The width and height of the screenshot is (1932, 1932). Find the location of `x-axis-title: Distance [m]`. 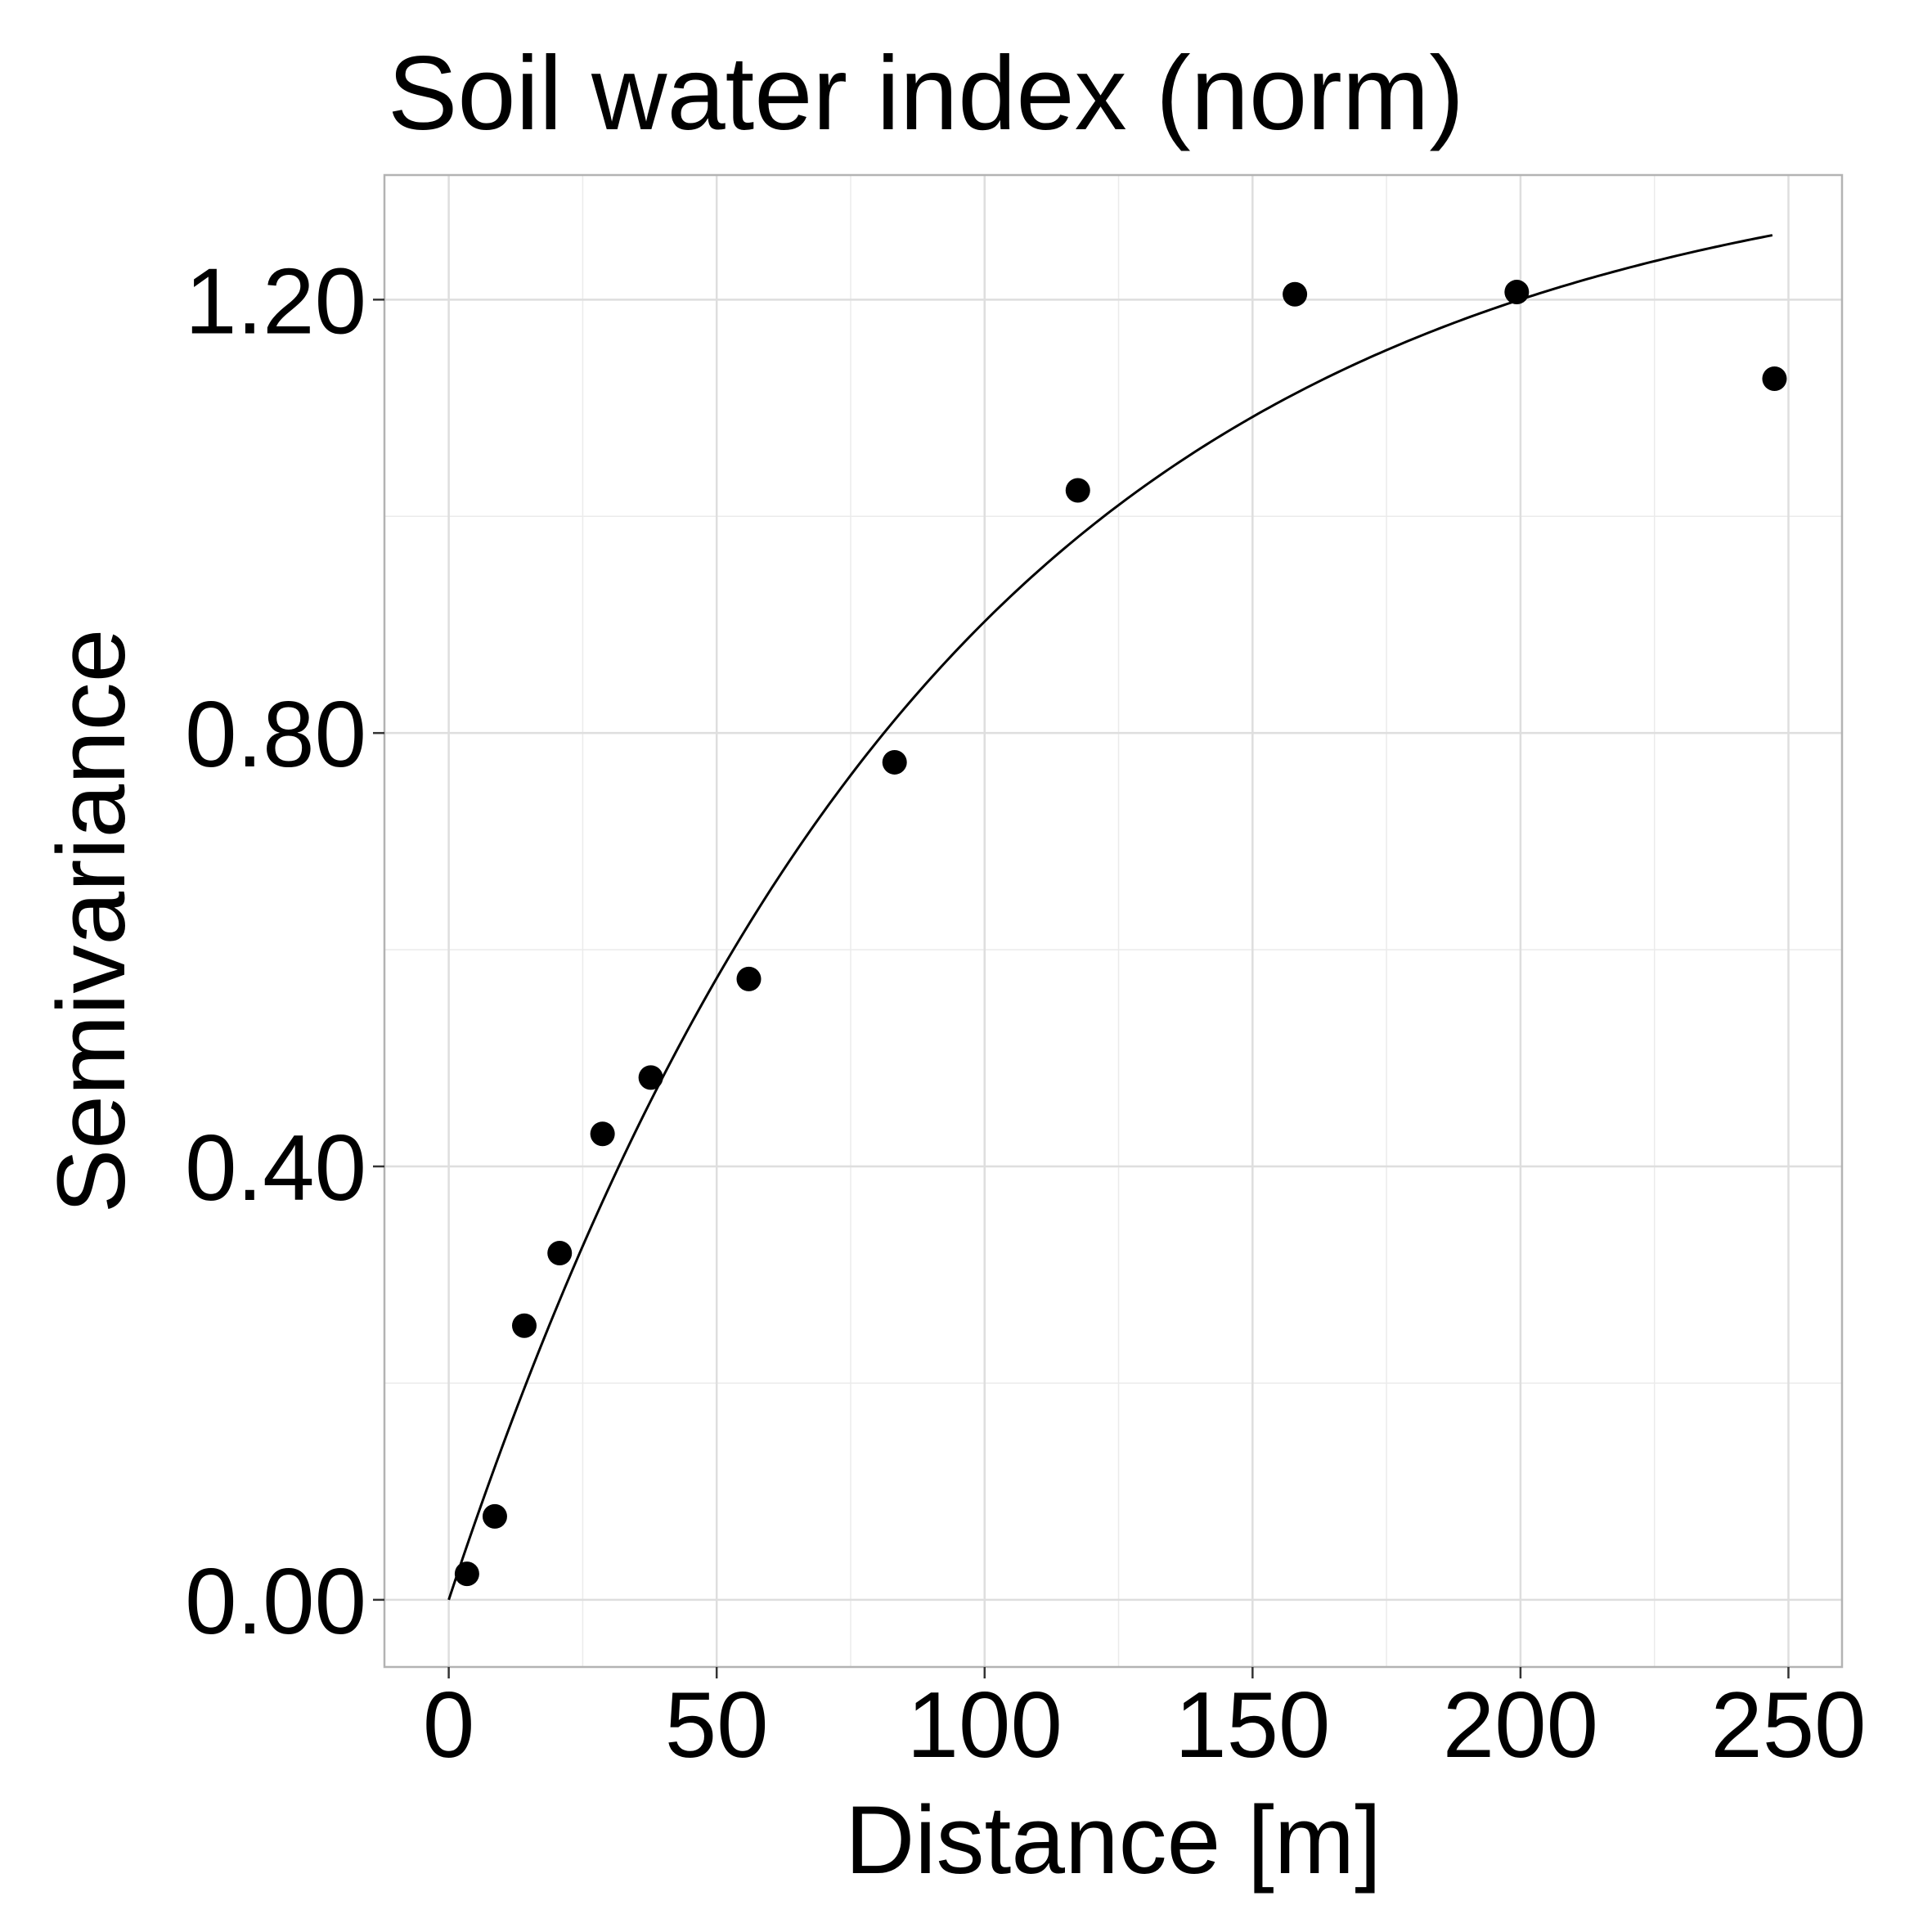

x-axis-title: Distance [m] is located at coordinates (1113, 1840).